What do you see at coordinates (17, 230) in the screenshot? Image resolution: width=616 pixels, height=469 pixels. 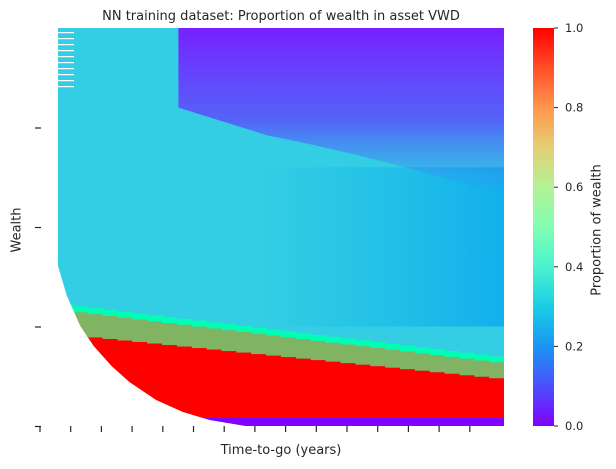 I see `y-axis-label: Wealth` at bounding box center [17, 230].